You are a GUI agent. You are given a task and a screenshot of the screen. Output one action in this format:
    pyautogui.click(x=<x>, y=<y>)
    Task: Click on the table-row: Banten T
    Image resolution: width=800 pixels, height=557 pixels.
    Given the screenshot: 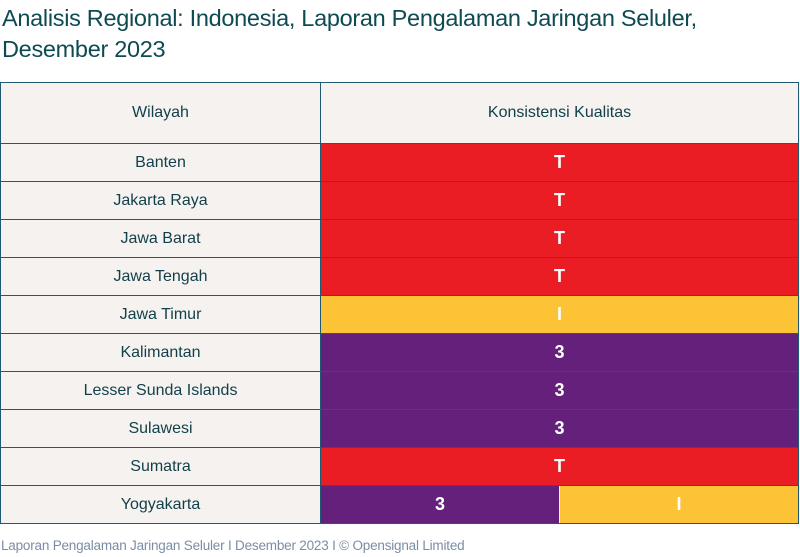 What is the action you would take?
    pyautogui.click(x=399, y=162)
    